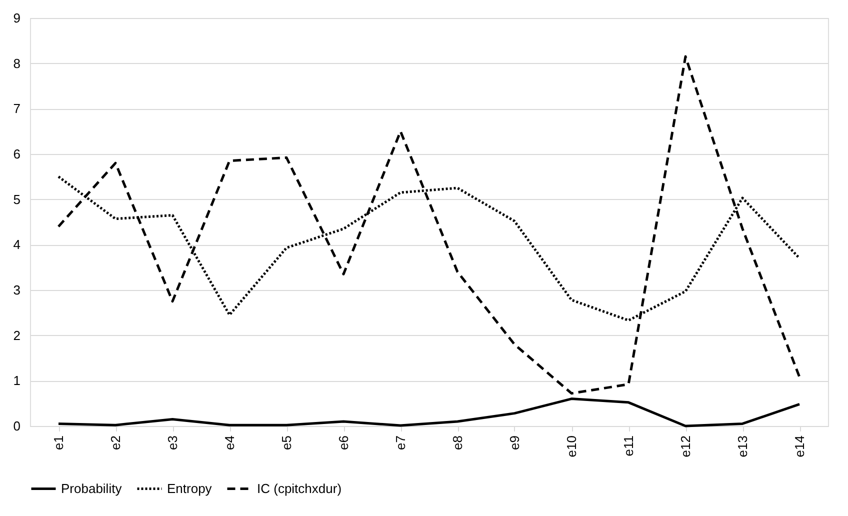  I want to click on x-tick-label: e5, so click(286, 443).